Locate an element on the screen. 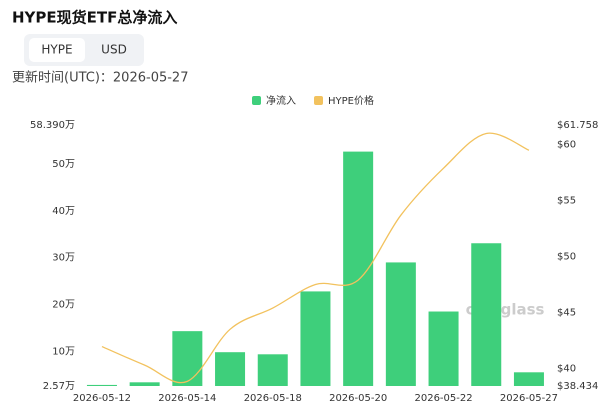 This screenshot has width=608, height=412. y-tick-label: 30万 is located at coordinates (63, 258).